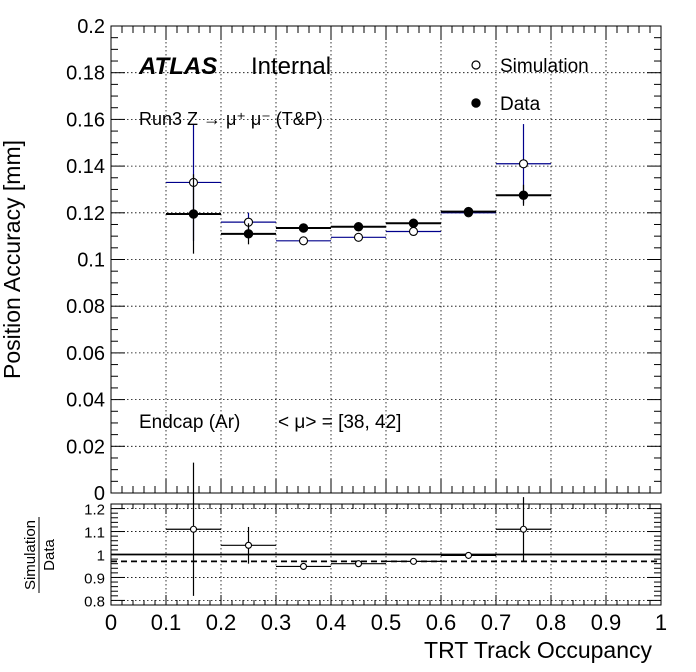 Image resolution: width=696 pixels, height=672 pixels. What do you see at coordinates (85, 214) in the screenshot?
I see `main-y-tick-label: 0.12` at bounding box center [85, 214].